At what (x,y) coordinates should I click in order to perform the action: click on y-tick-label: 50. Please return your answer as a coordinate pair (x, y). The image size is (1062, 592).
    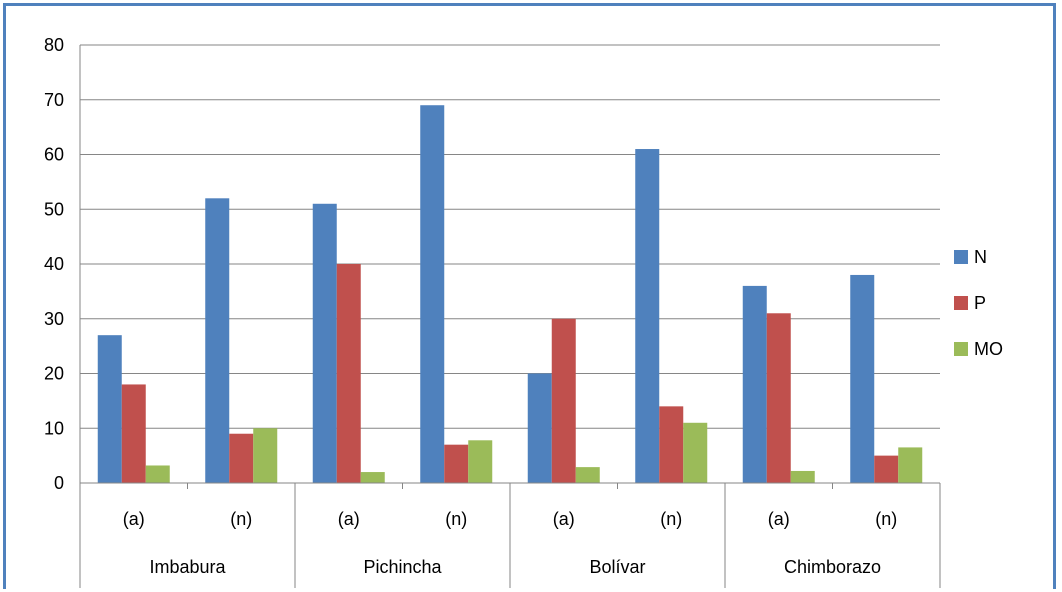
    Looking at the image, I should click on (54, 209).